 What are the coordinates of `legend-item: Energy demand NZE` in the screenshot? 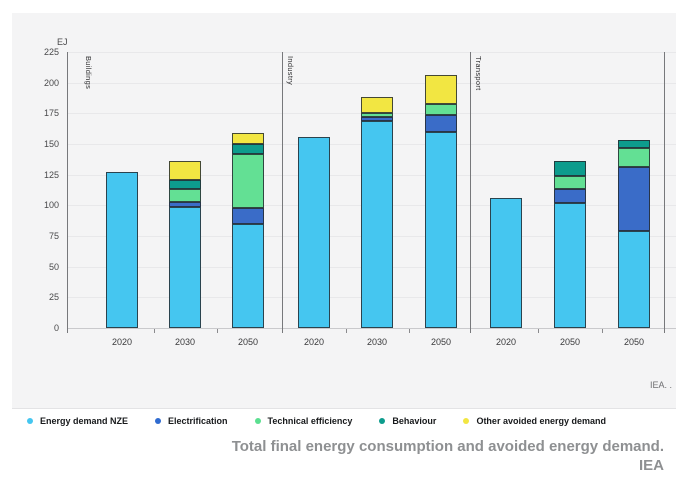 It's located at (77, 421).